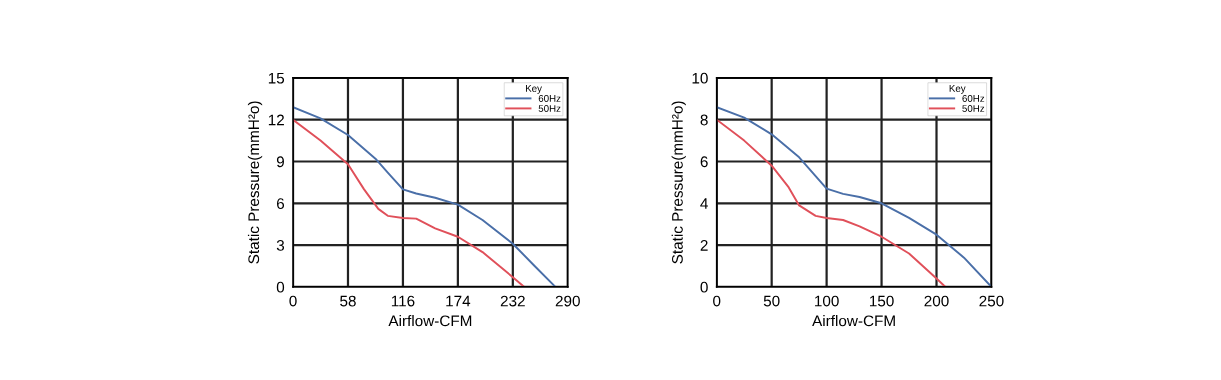 The image size is (1221, 380). What do you see at coordinates (881, 301) in the screenshot?
I see `x-tick-label: 150` at bounding box center [881, 301].